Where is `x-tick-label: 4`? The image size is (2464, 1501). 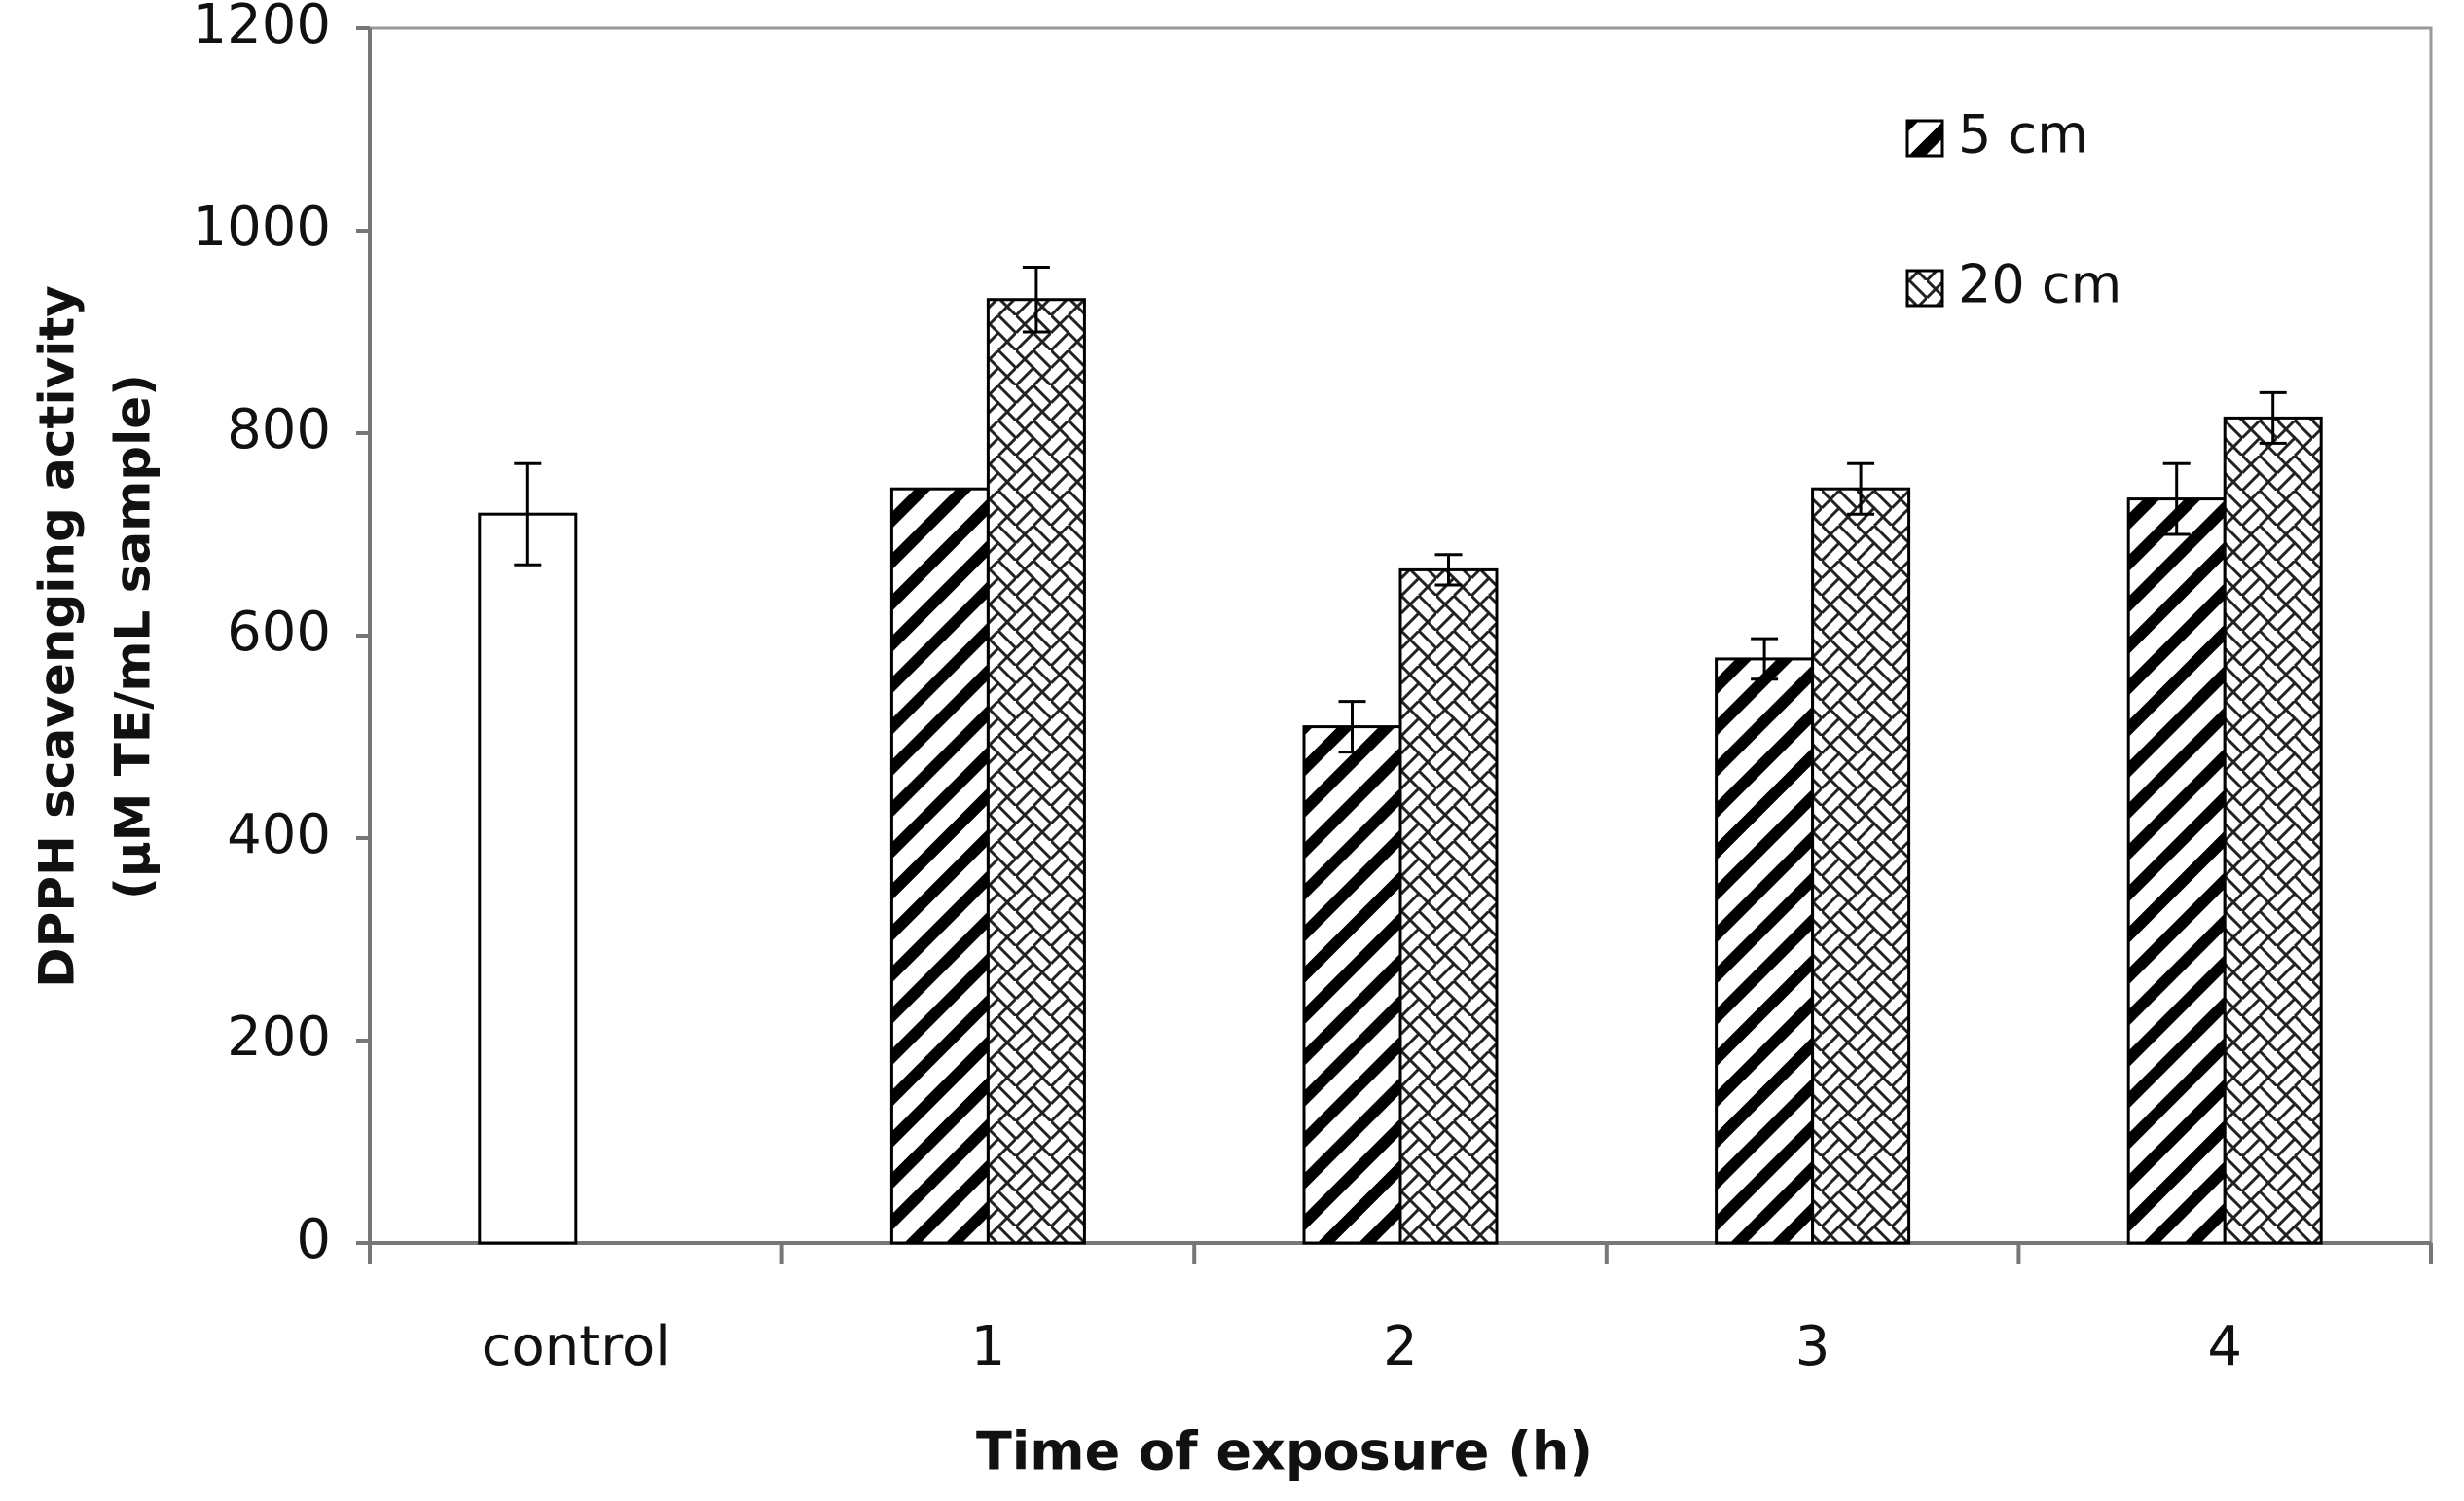
x-tick-label: 4 is located at coordinates (2224, 1346).